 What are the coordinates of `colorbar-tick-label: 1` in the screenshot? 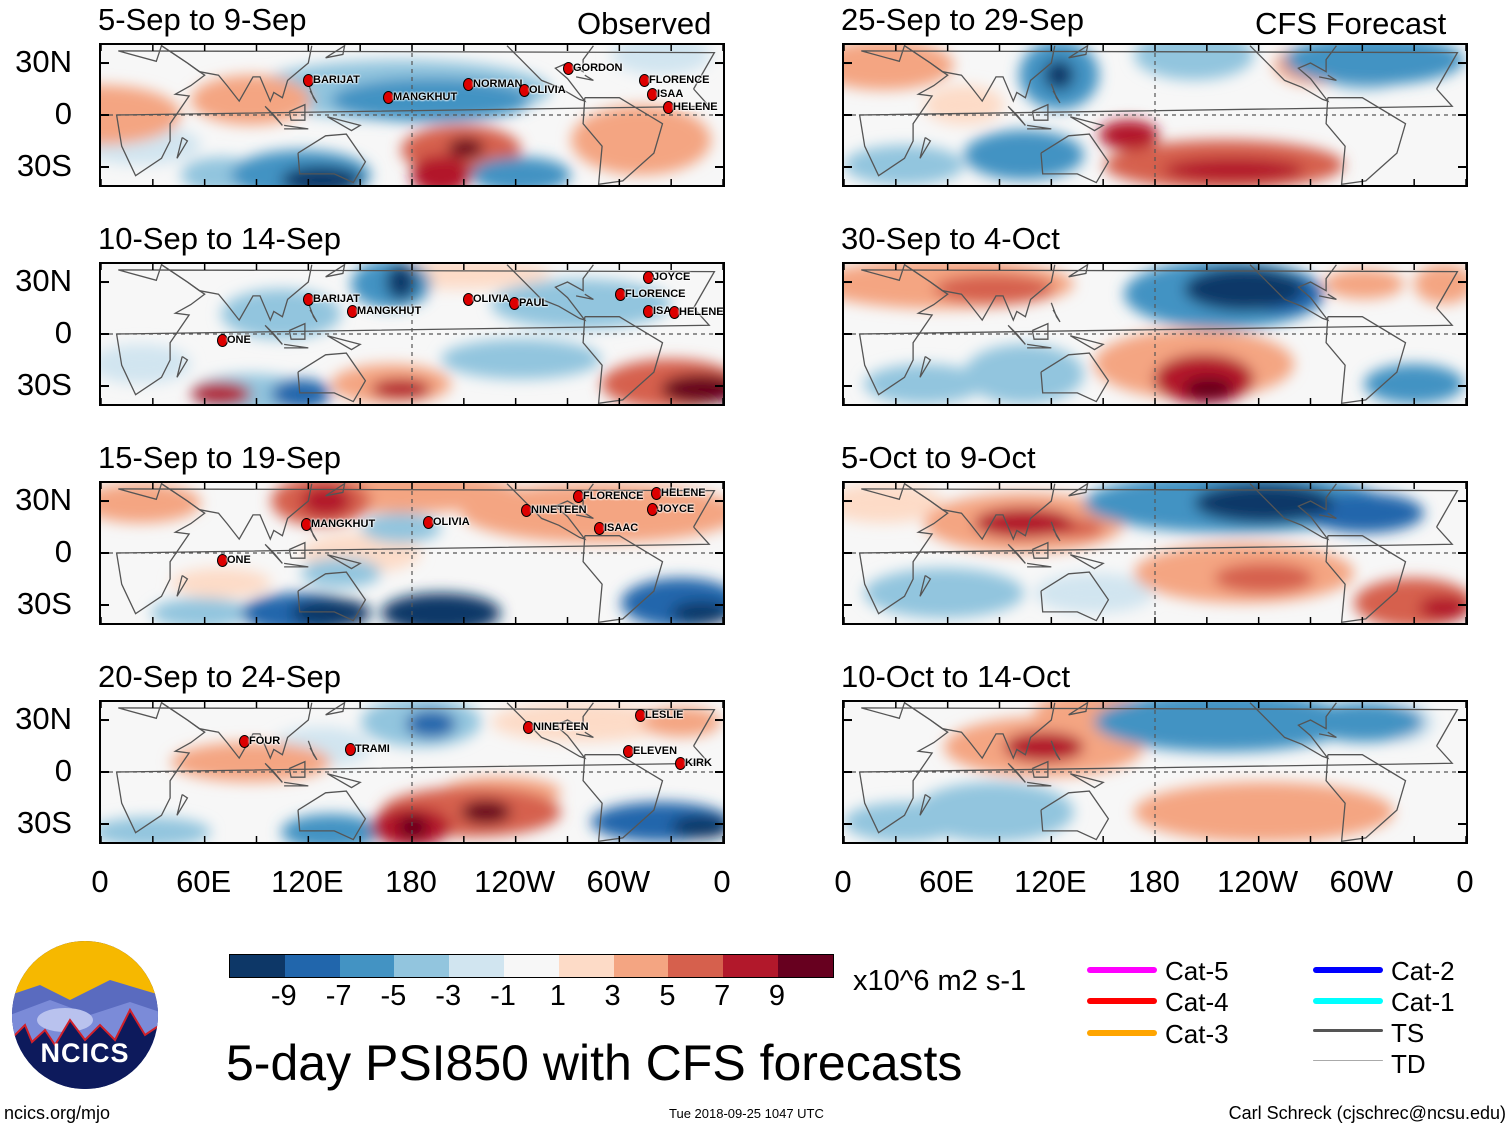 It's located at (557, 996).